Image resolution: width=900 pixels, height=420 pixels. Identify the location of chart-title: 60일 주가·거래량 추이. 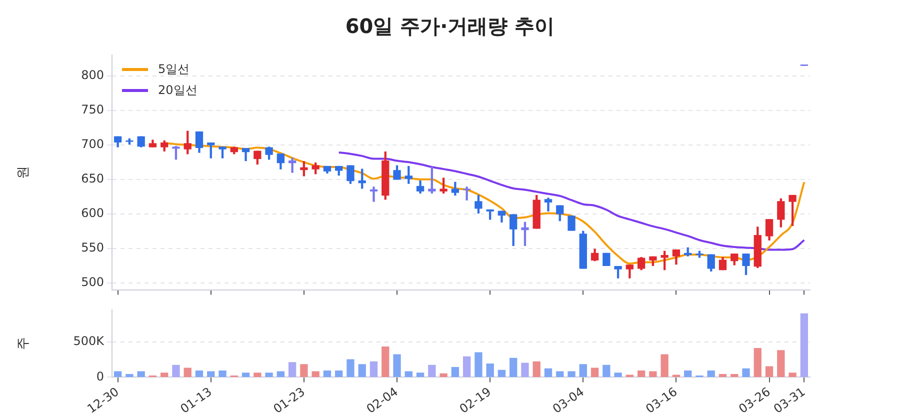
(450, 26).